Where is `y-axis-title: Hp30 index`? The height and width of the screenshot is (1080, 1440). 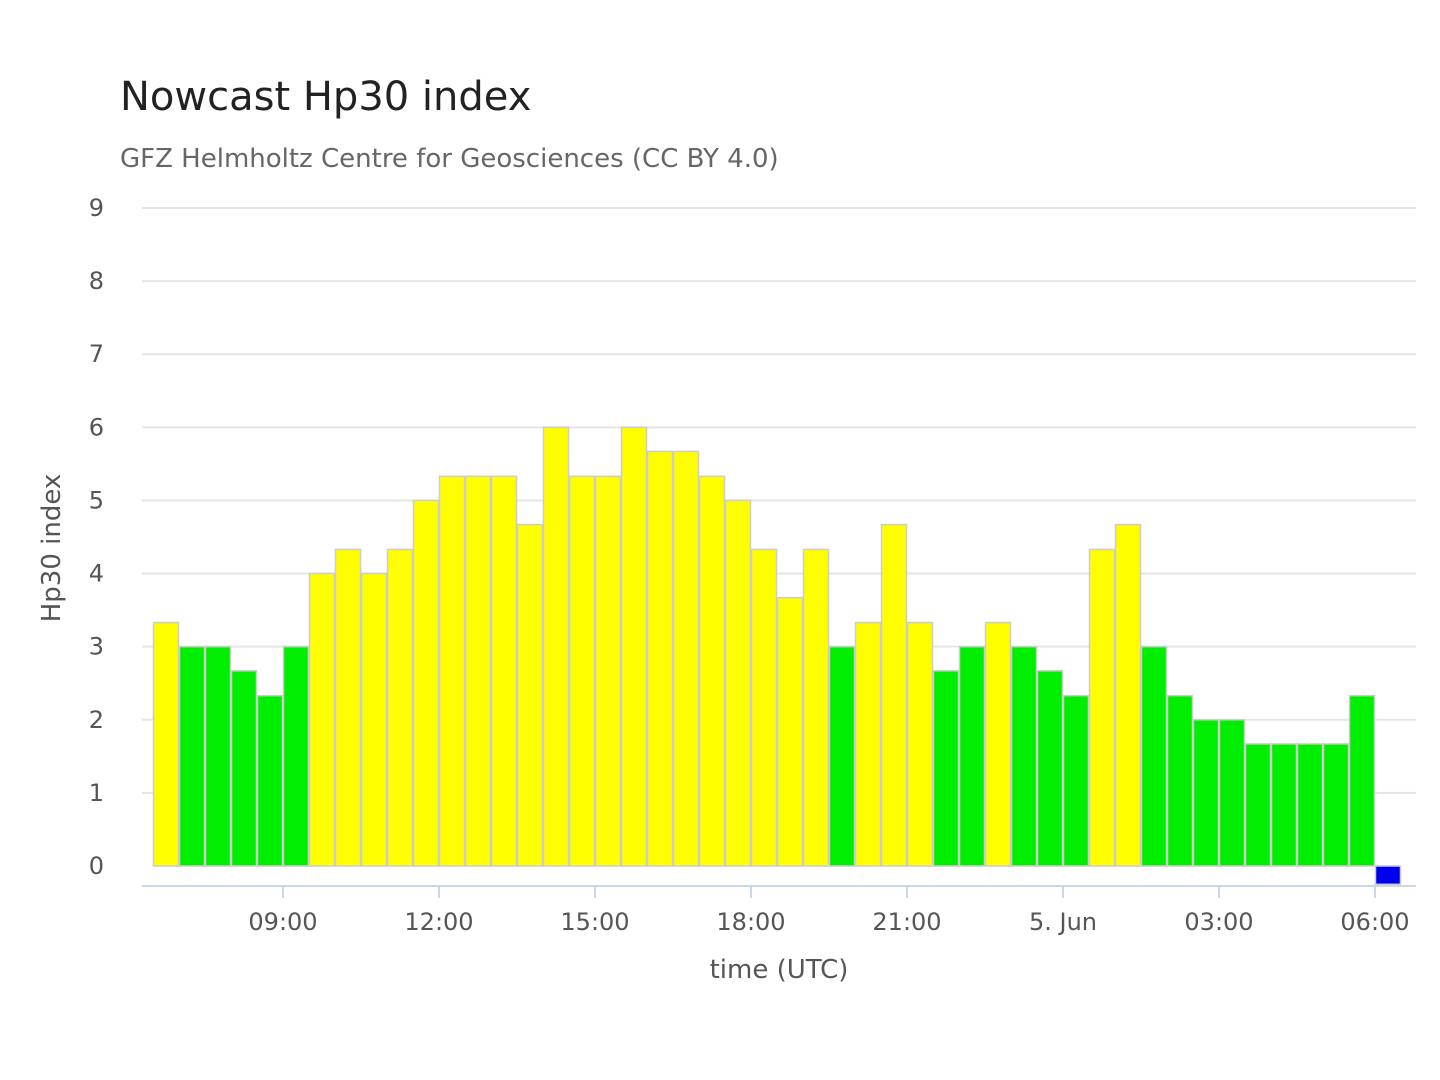 y-axis-title: Hp30 index is located at coordinates (52, 548).